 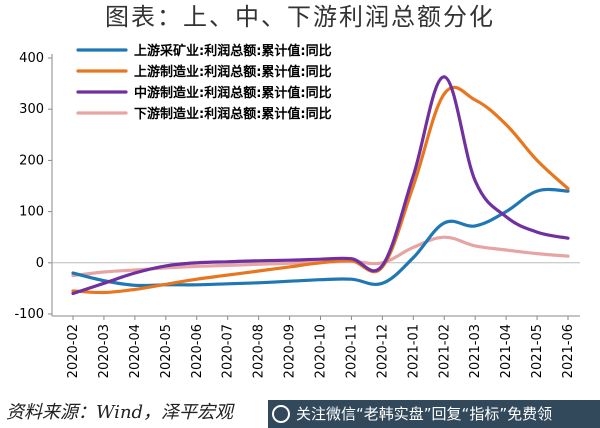 I want to click on x-tick-label: 2020-04, so click(x=135, y=351).